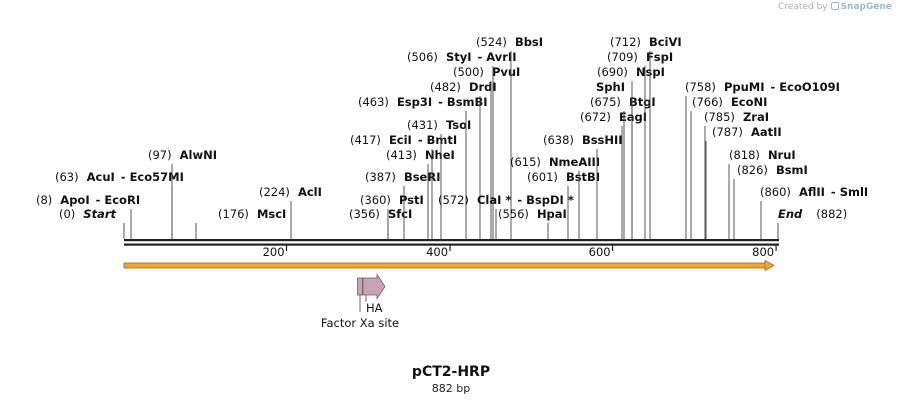 This screenshot has width=902, height=405. What do you see at coordinates (99, 214) in the screenshot?
I see `site-name-start: Start` at bounding box center [99, 214].